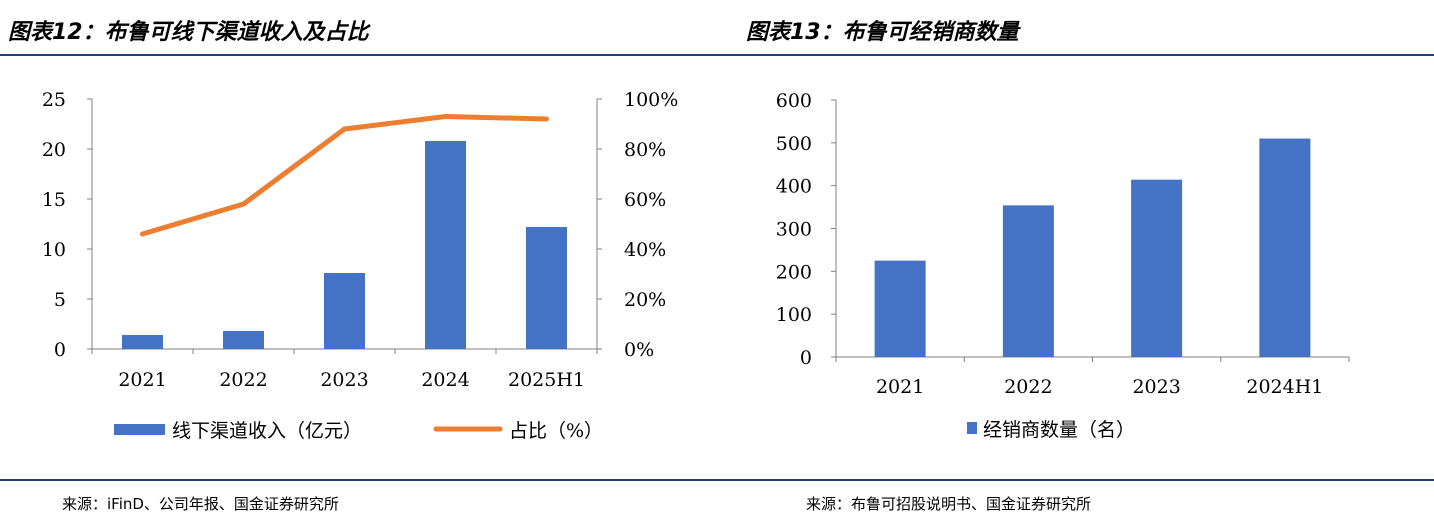  What do you see at coordinates (794, 101) in the screenshot?
I see `y-tick-label: 600` at bounding box center [794, 101].